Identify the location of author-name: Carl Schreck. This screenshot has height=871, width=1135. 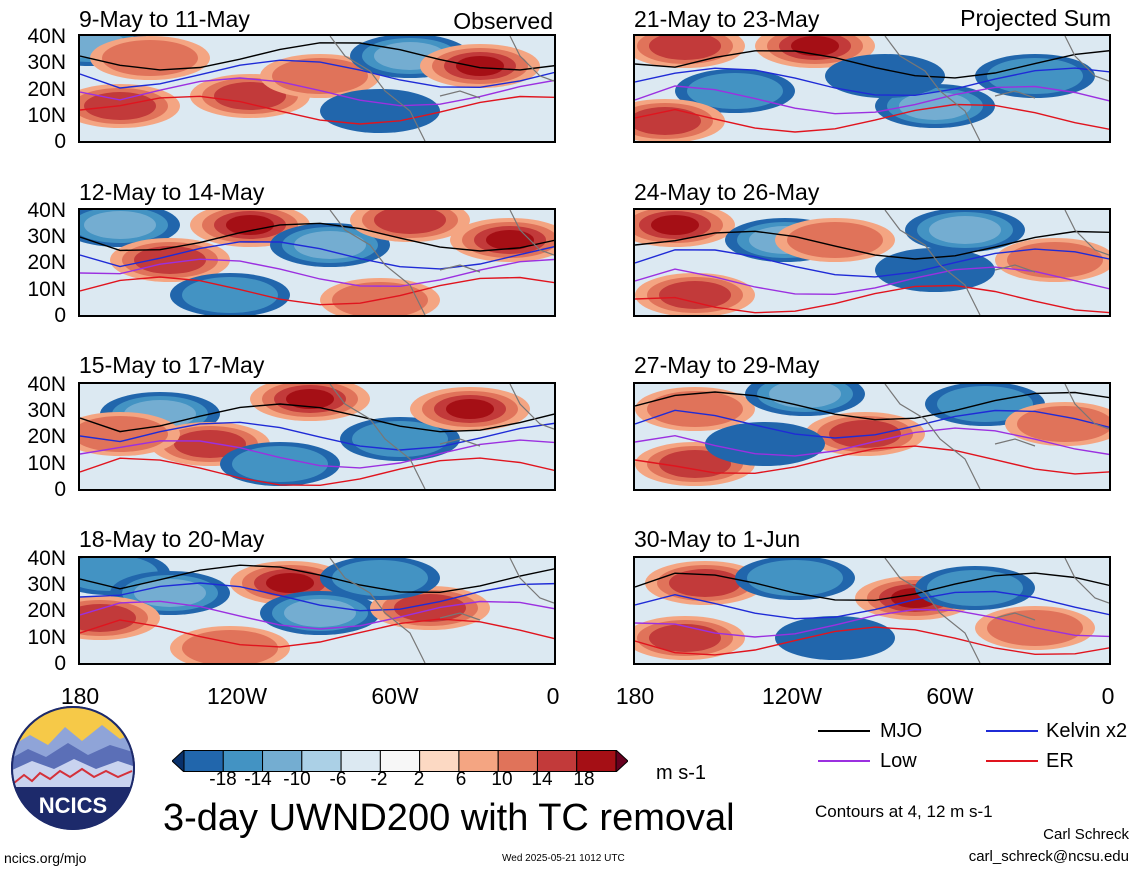
(1086, 834).